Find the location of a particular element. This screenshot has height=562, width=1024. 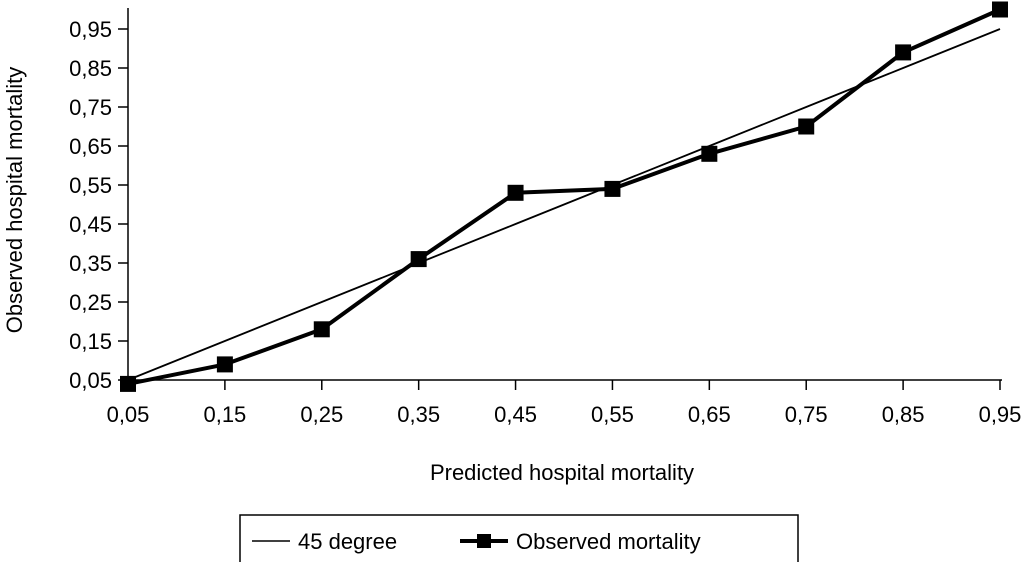

y-tick-label: 0,05 is located at coordinates (90, 380).